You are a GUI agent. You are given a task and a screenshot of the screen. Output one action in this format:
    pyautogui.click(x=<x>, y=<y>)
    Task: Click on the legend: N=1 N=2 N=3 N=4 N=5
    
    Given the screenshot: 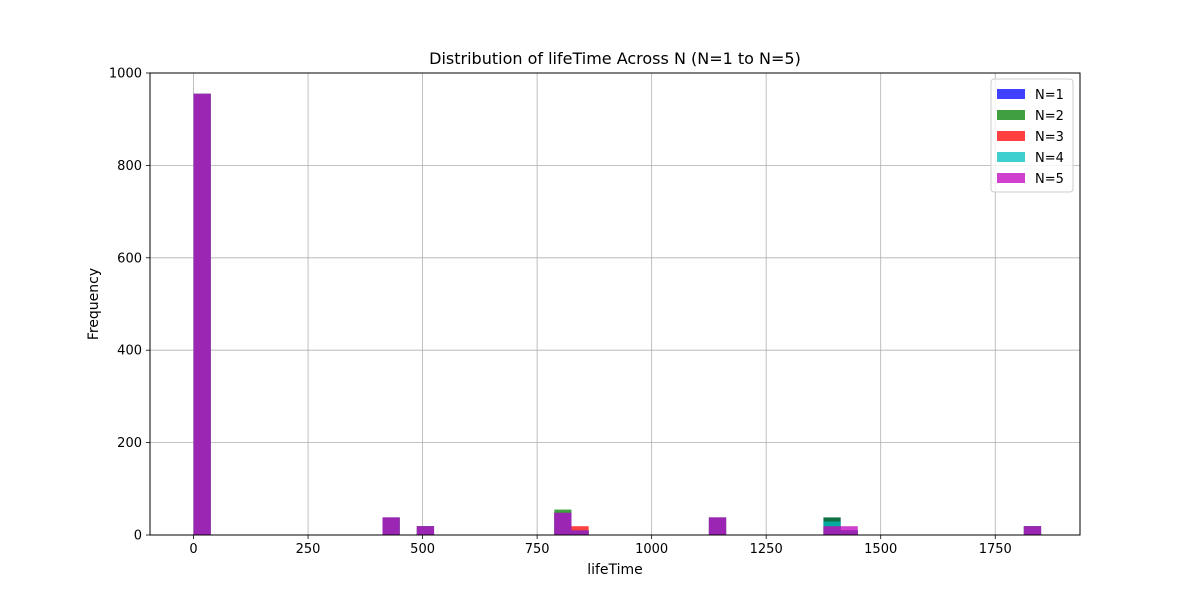 What is the action you would take?
    pyautogui.click(x=1032, y=135)
    